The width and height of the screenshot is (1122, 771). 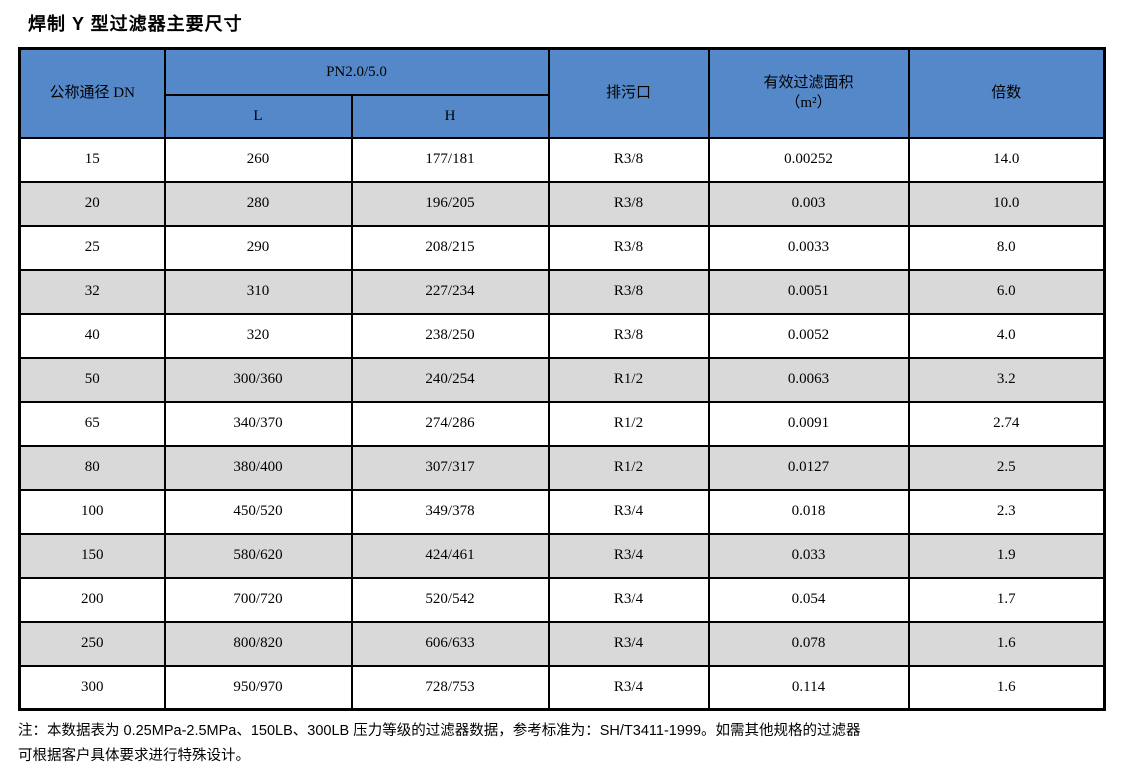 I want to click on cell-h: 274/286, so click(x=450, y=423).